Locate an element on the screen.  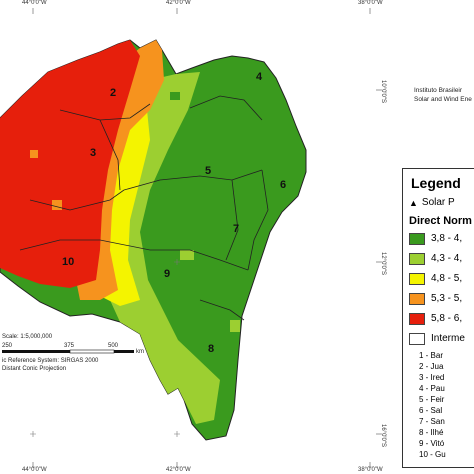
legend-class-label: 4,8 - 5, is located at coordinates (447, 278).